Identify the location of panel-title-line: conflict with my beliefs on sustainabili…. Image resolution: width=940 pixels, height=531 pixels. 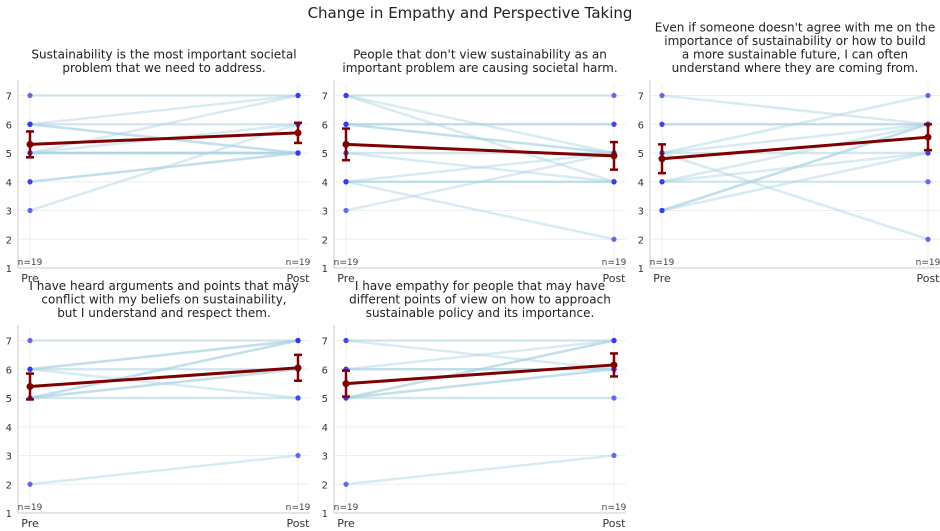
(163, 300).